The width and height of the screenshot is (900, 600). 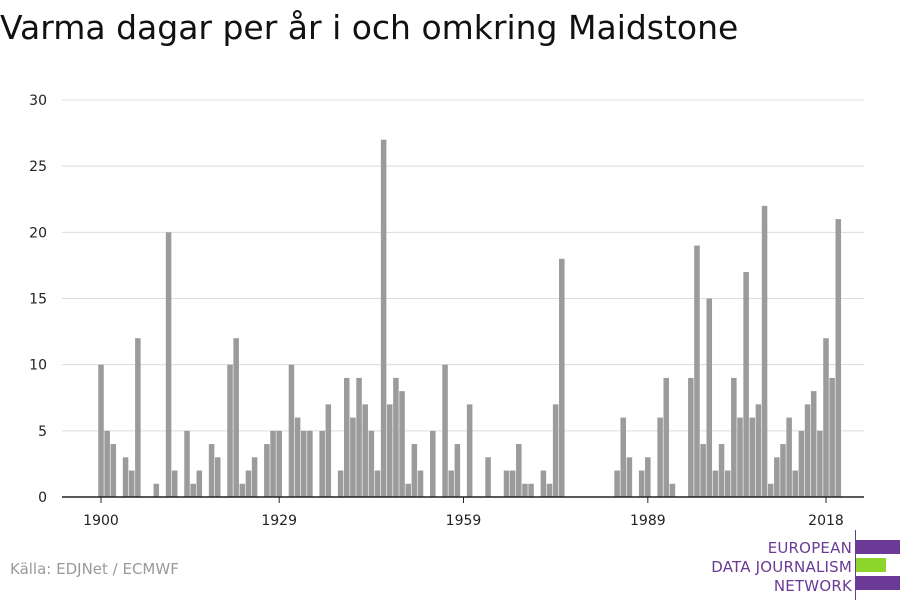 I want to click on bar-2019, so click(x=832, y=437).